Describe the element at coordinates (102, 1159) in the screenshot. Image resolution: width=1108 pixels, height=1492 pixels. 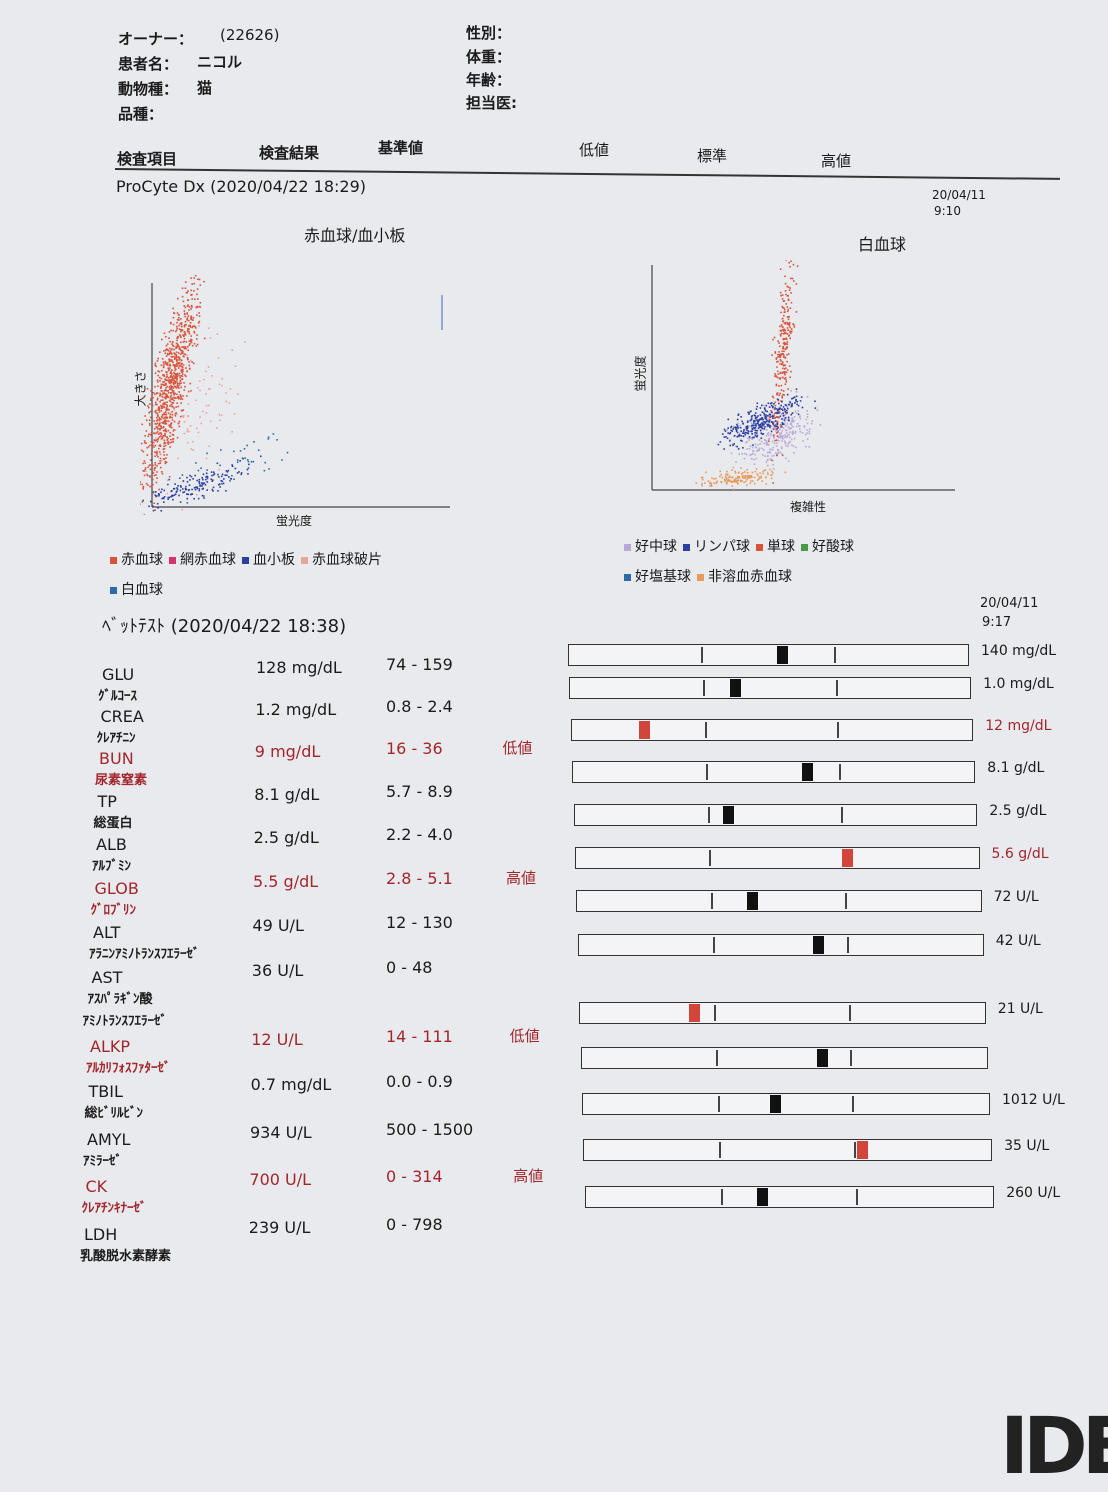
I see `test-name-jp: ｱﾐﾗｰｾﾞ` at that location.